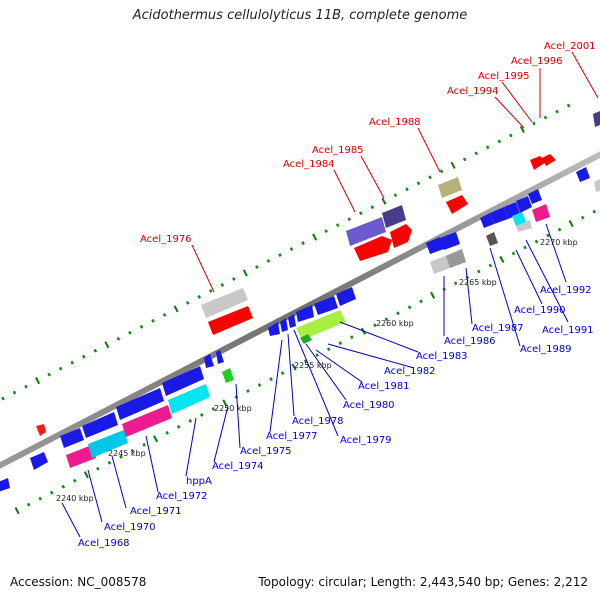 This screenshot has height=600, width=600. Describe the element at coordinates (395, 122) in the screenshot. I see `gene-label: Acel_1988` at that location.